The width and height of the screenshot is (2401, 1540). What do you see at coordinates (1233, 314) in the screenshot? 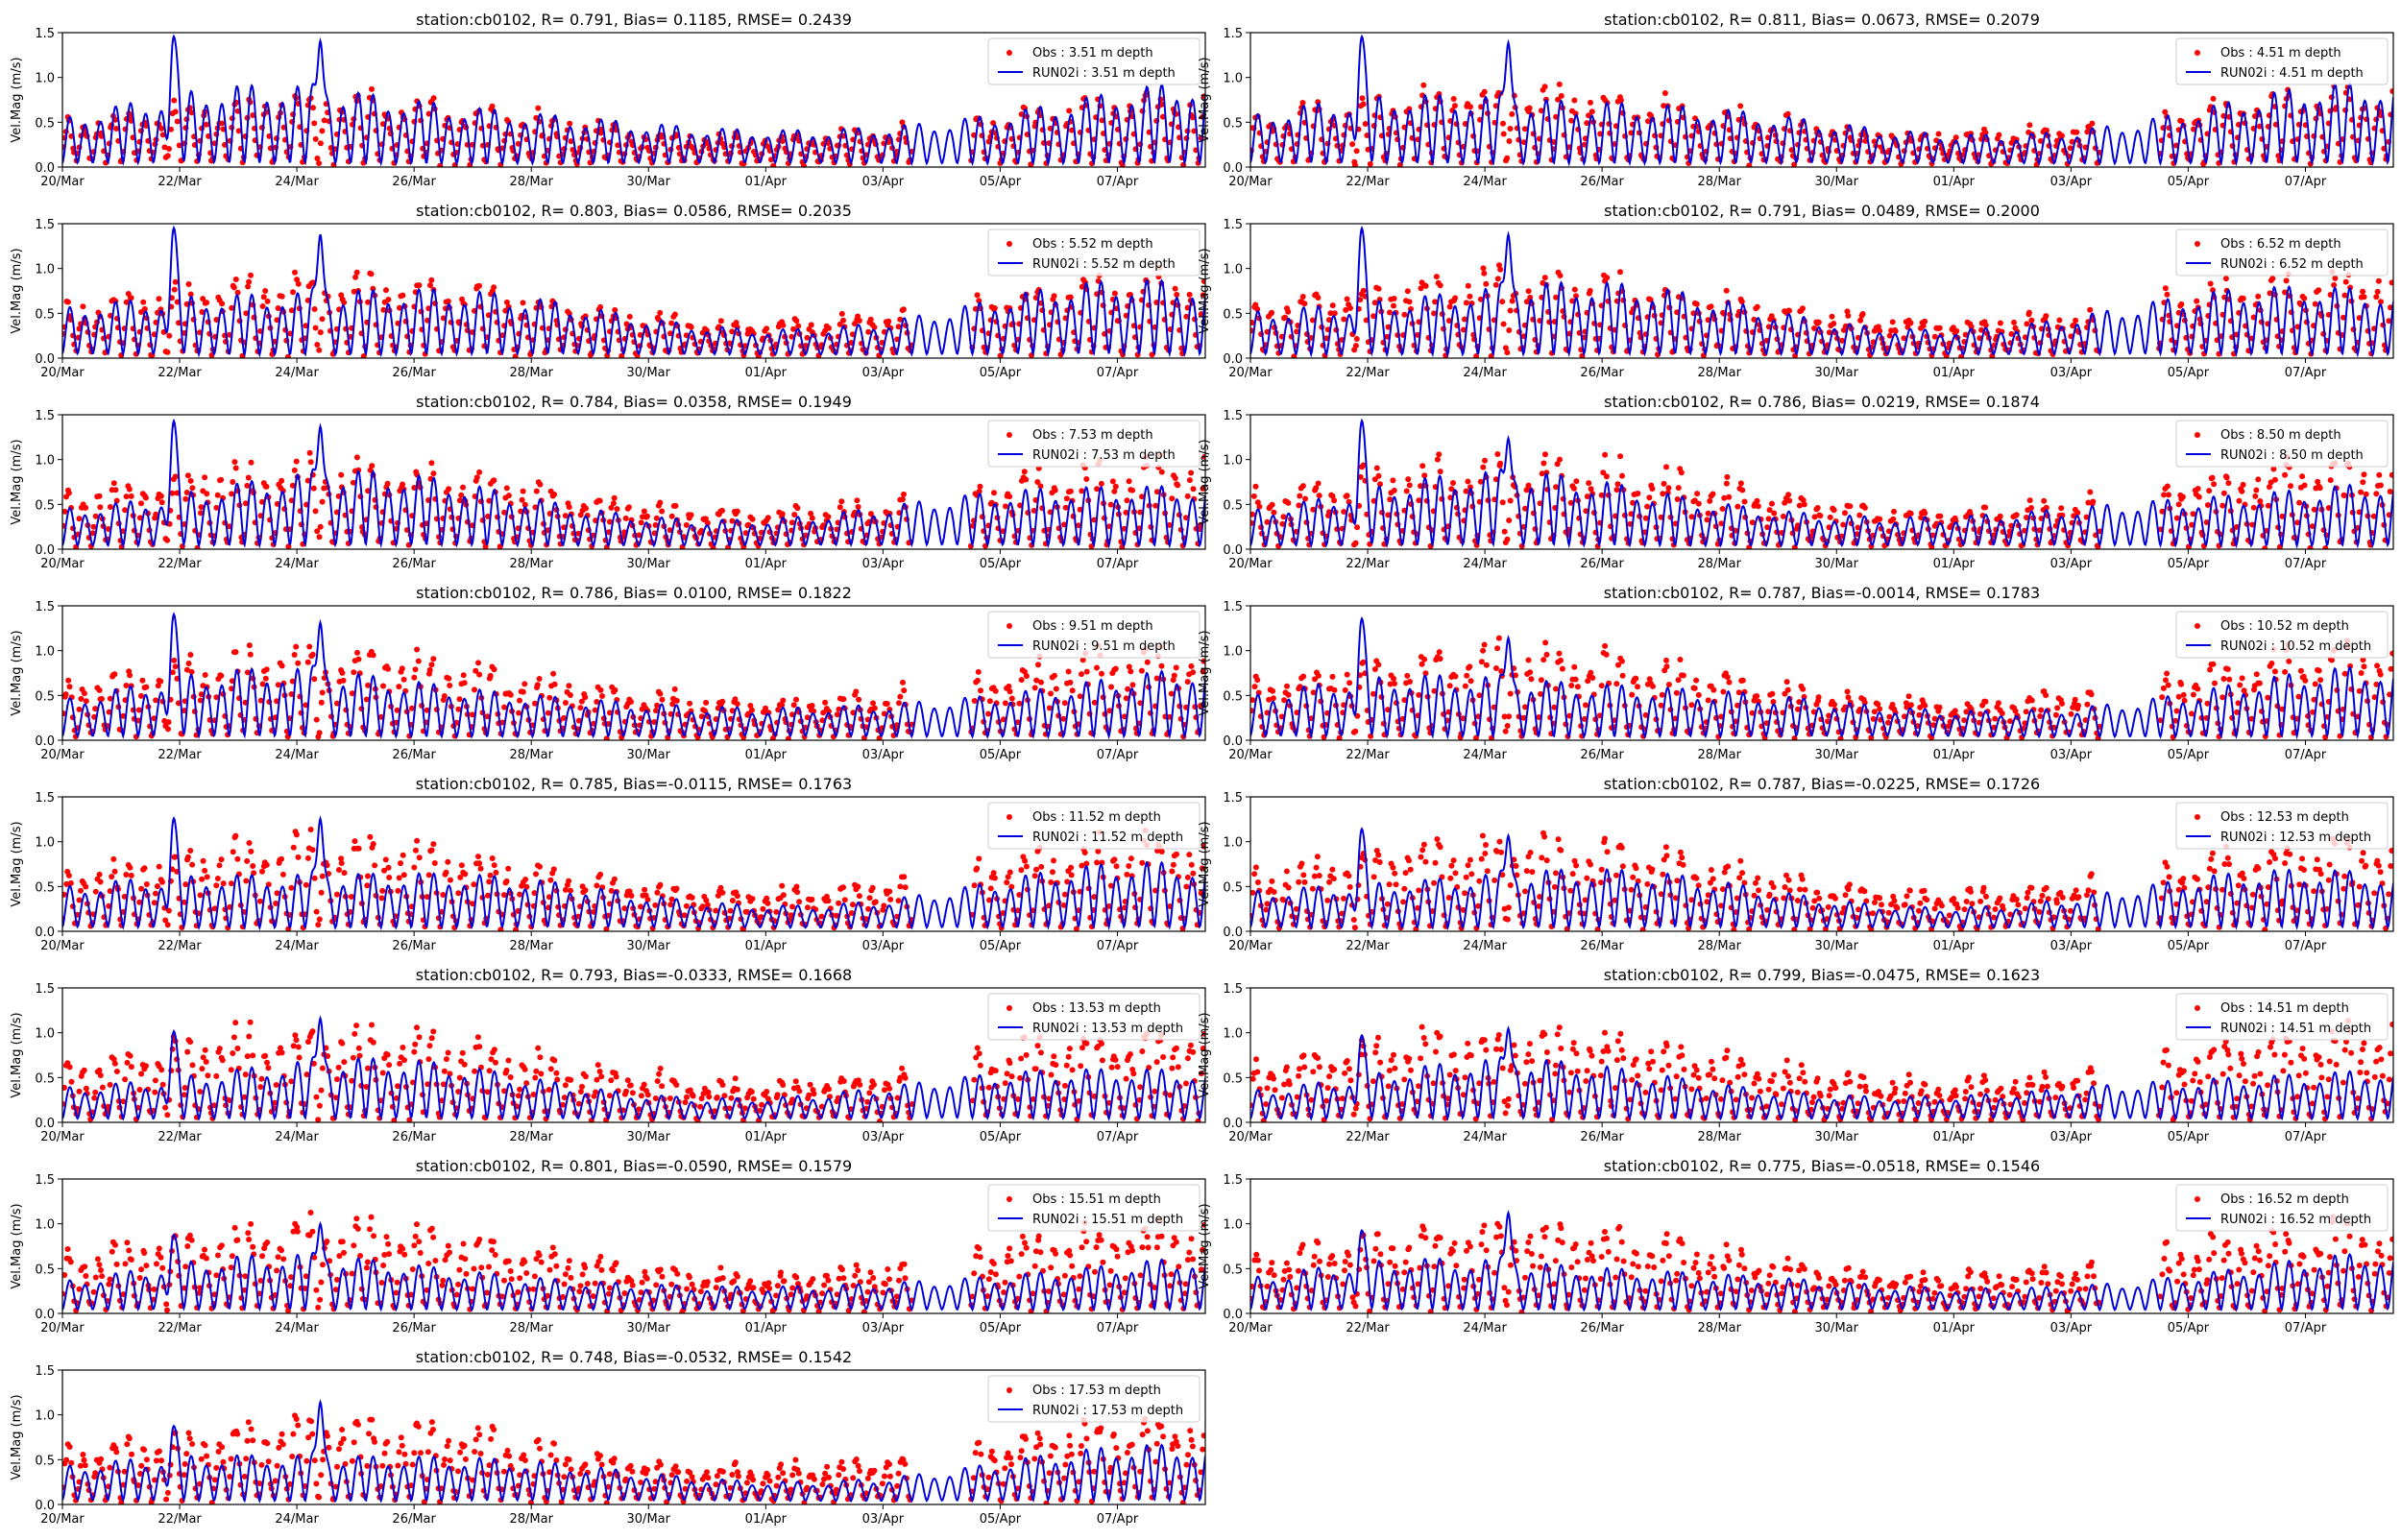
I see `y-tick-label: 0.5` at bounding box center [1233, 314].